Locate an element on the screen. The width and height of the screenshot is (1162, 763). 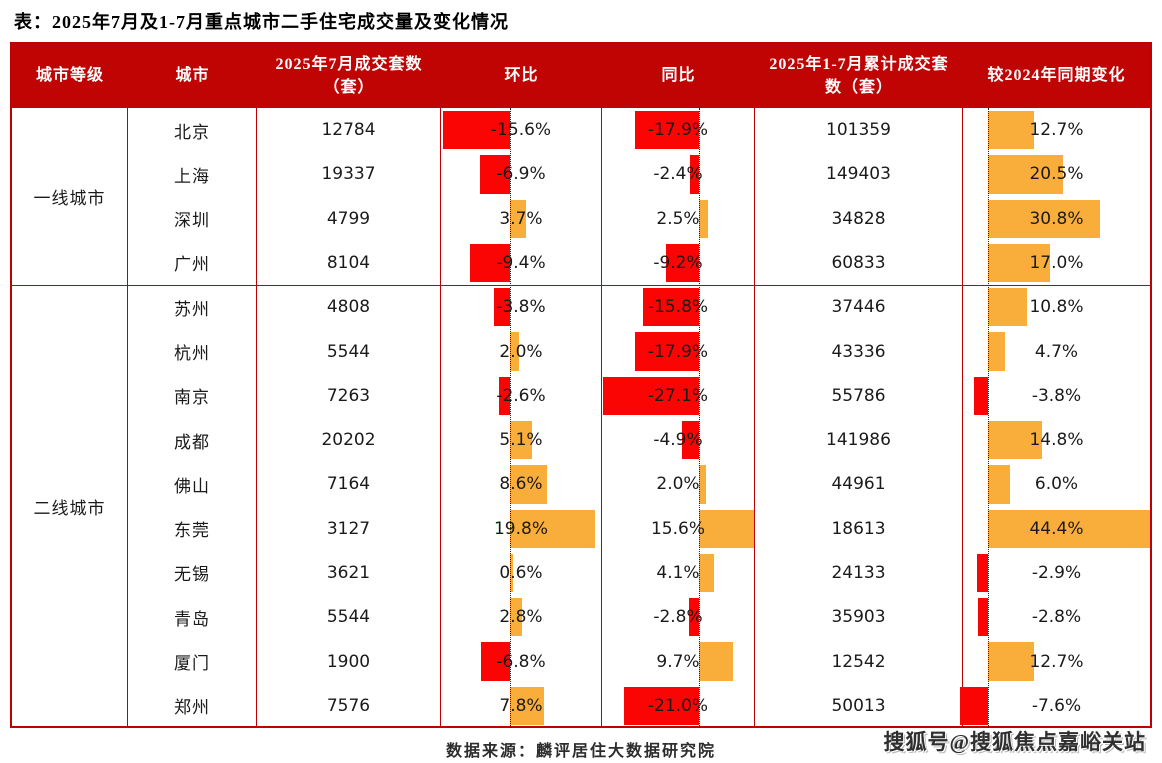
vs2024-zero-line is located at coordinates (988, 418).